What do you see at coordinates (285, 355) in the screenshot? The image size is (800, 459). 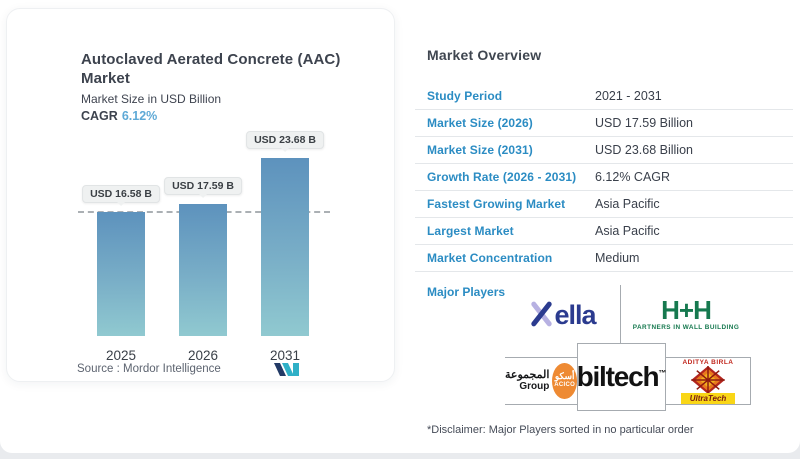 I see `x-axis-label: 2031` at bounding box center [285, 355].